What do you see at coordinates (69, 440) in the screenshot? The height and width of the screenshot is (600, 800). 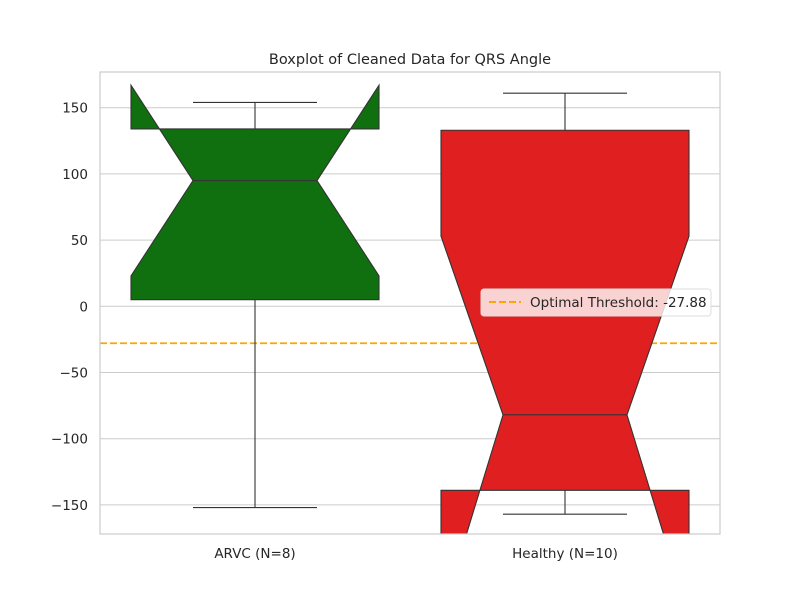 I see `y-tick-label: −100` at bounding box center [69, 440].